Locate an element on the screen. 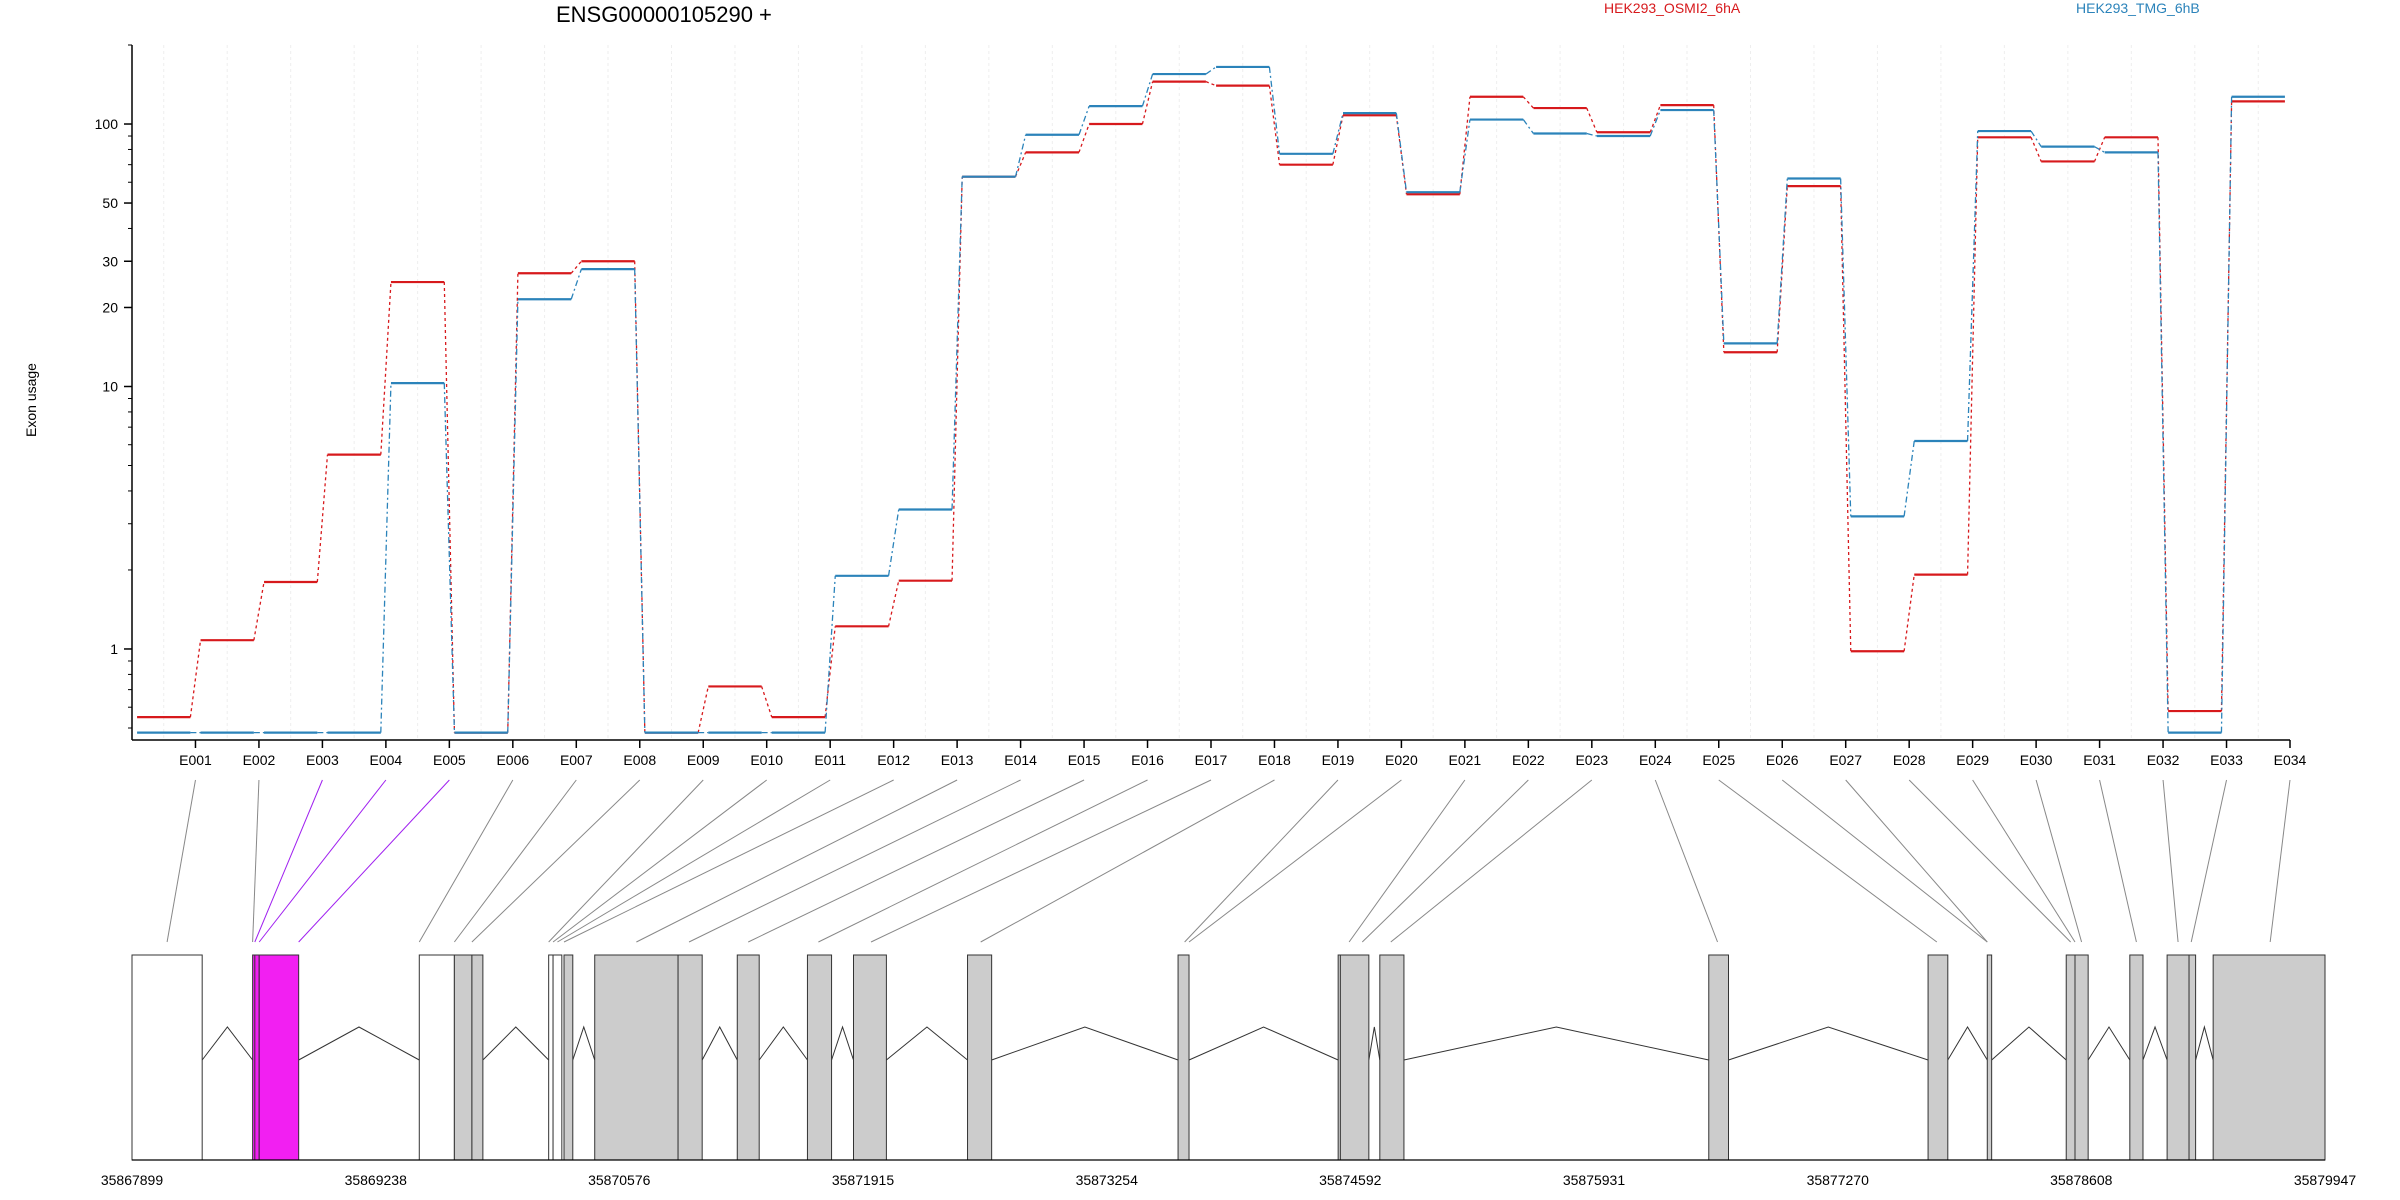 Image resolution: width=2400 pixels, height=1200 pixels. y-tick-label: 20 is located at coordinates (110, 307).